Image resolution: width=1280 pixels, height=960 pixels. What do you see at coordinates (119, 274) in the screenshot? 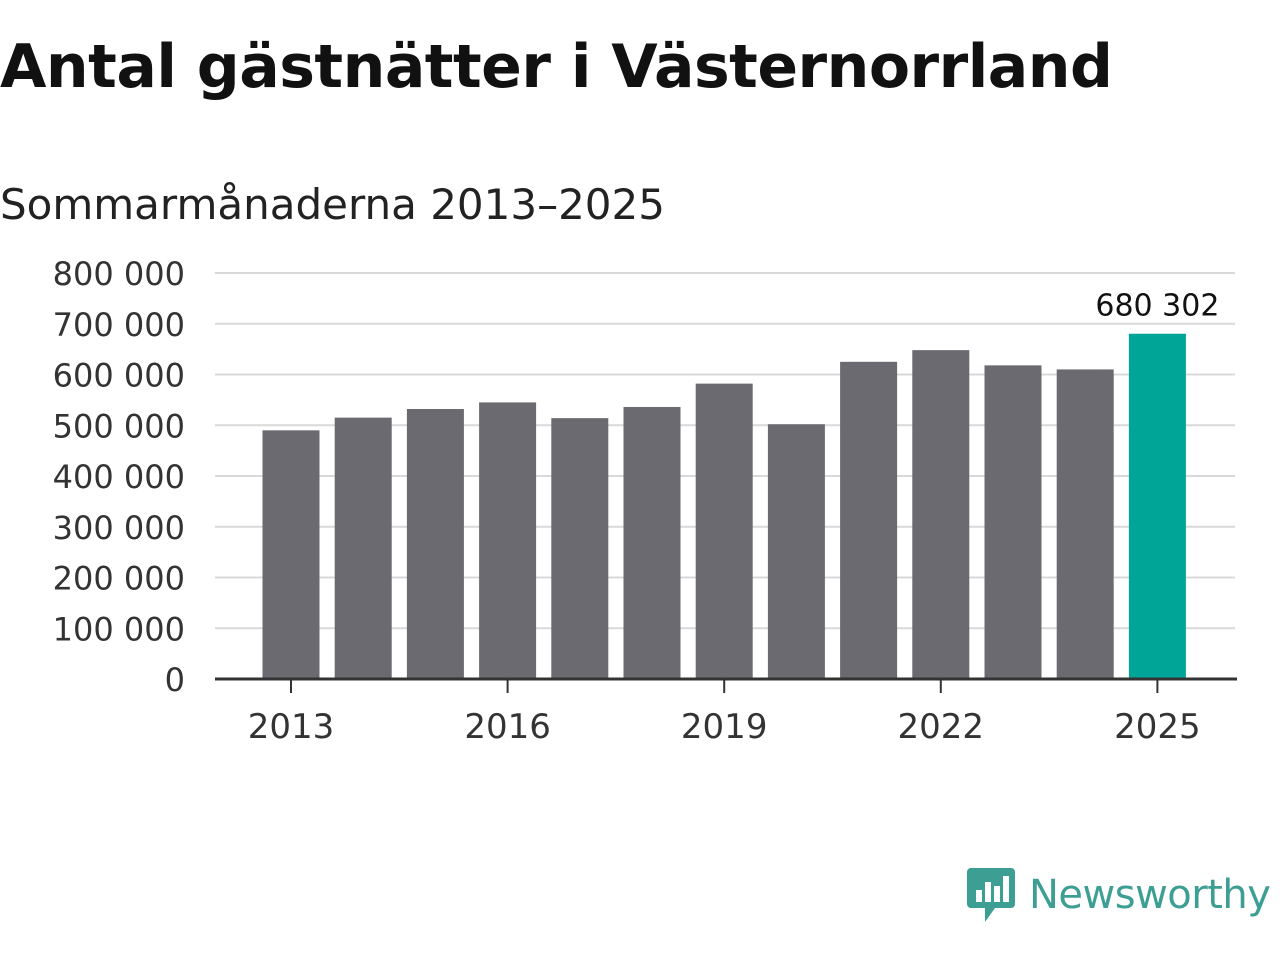
I see `y-tick-label: 800 000` at bounding box center [119, 274].